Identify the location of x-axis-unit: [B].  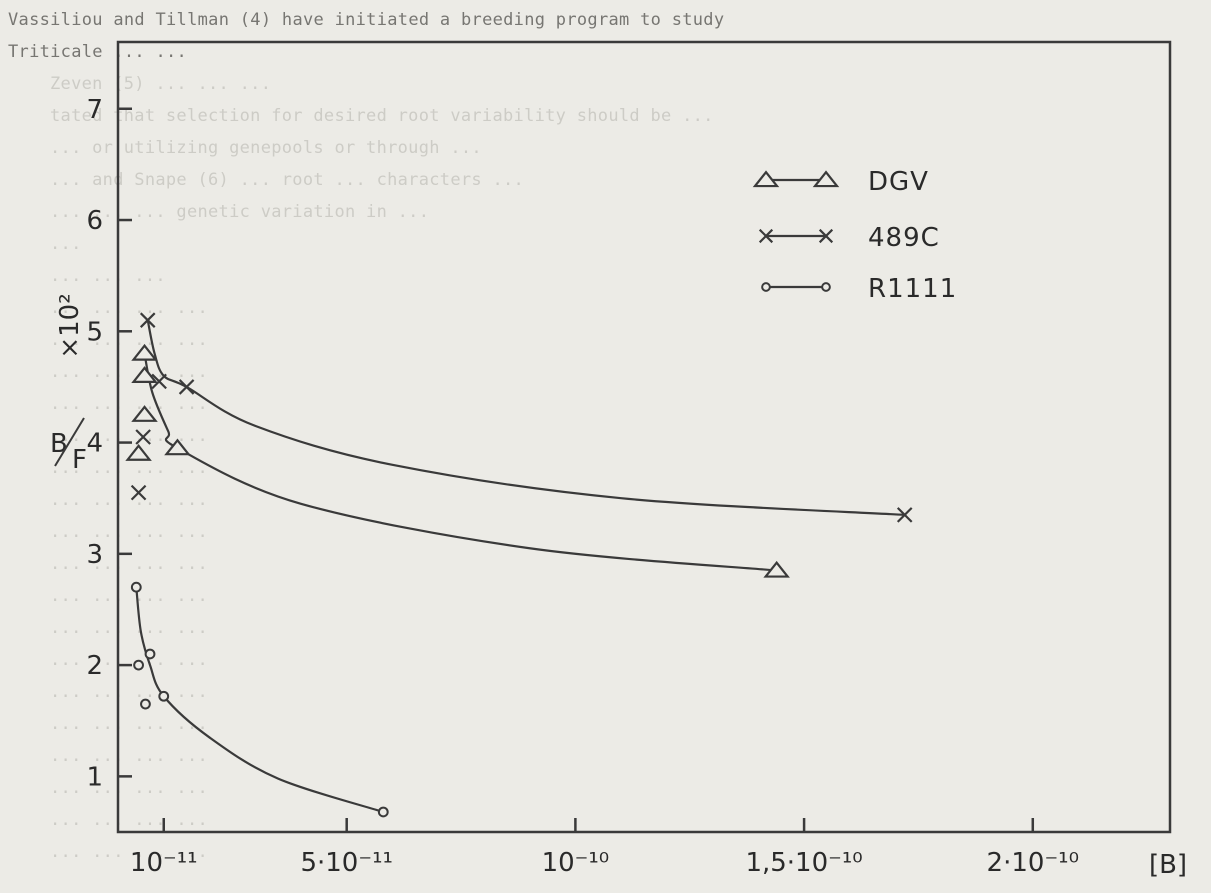
(1168, 865).